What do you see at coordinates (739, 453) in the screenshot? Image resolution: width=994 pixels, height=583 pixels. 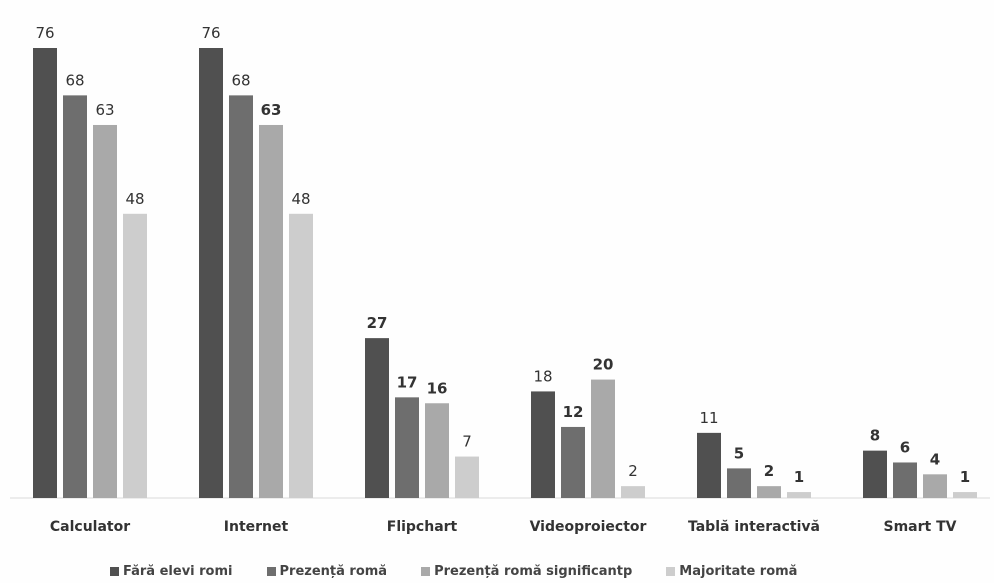 I see `data-label: 5` at bounding box center [739, 453].